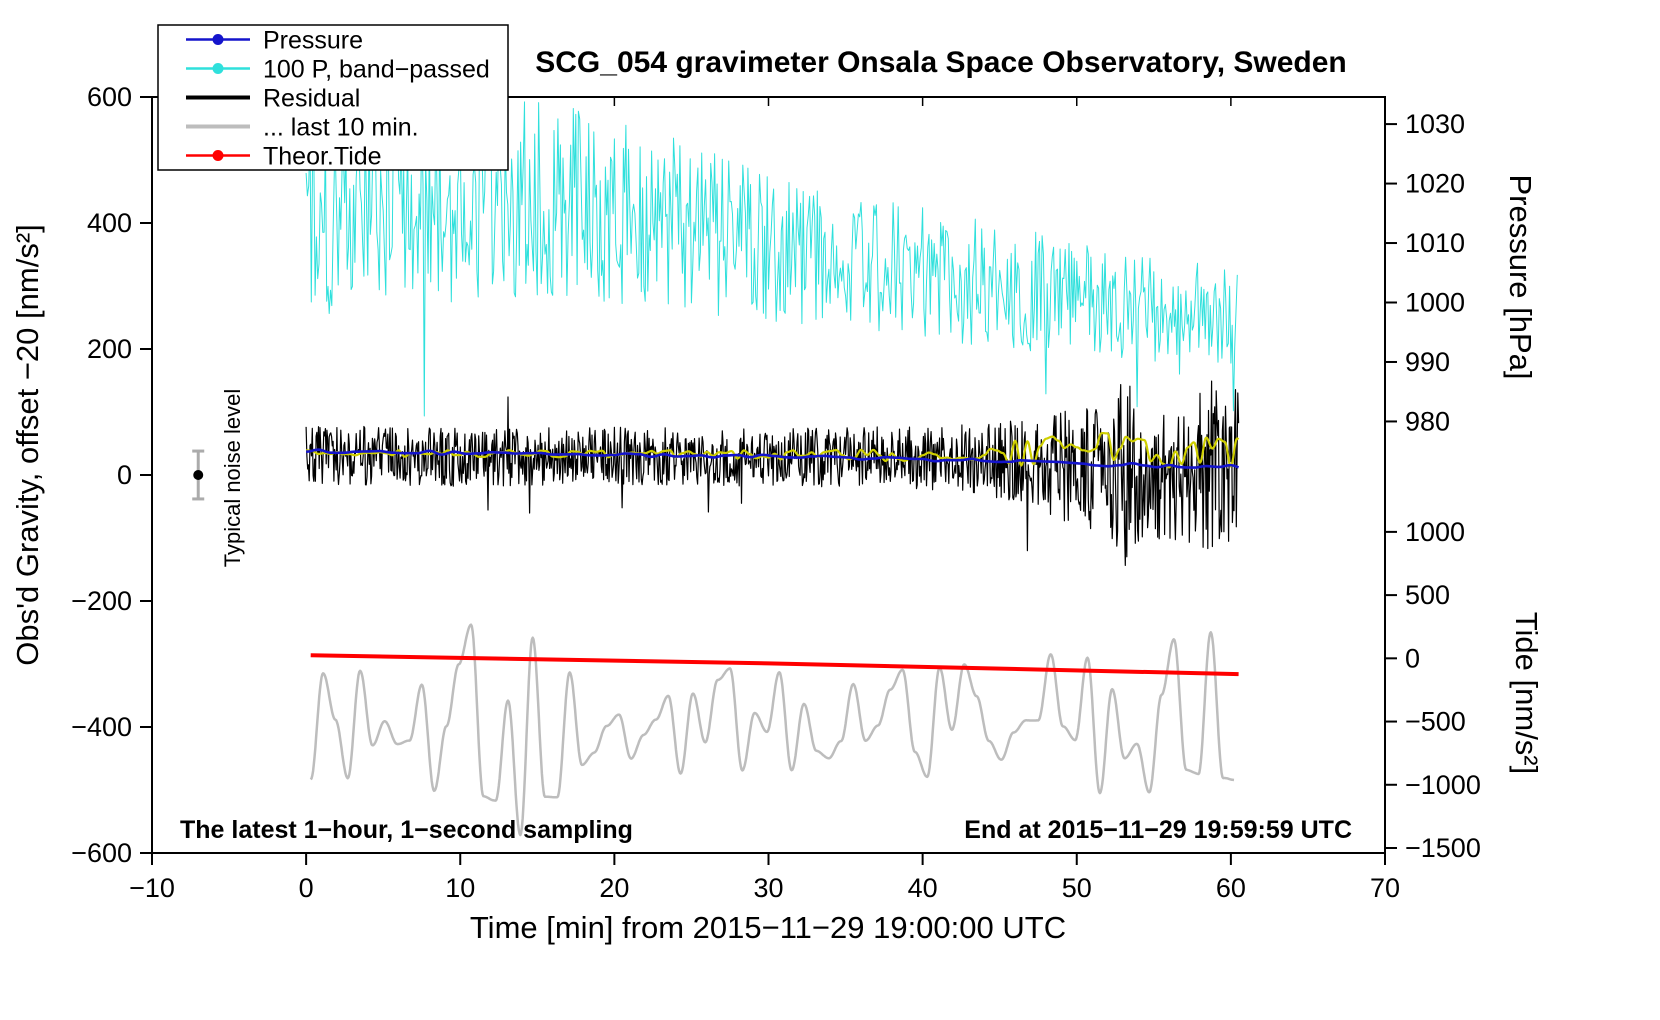  Describe the element at coordinates (376, 70) in the screenshot. I see `legend-label-band-passed: 100 P, band−passed` at that location.